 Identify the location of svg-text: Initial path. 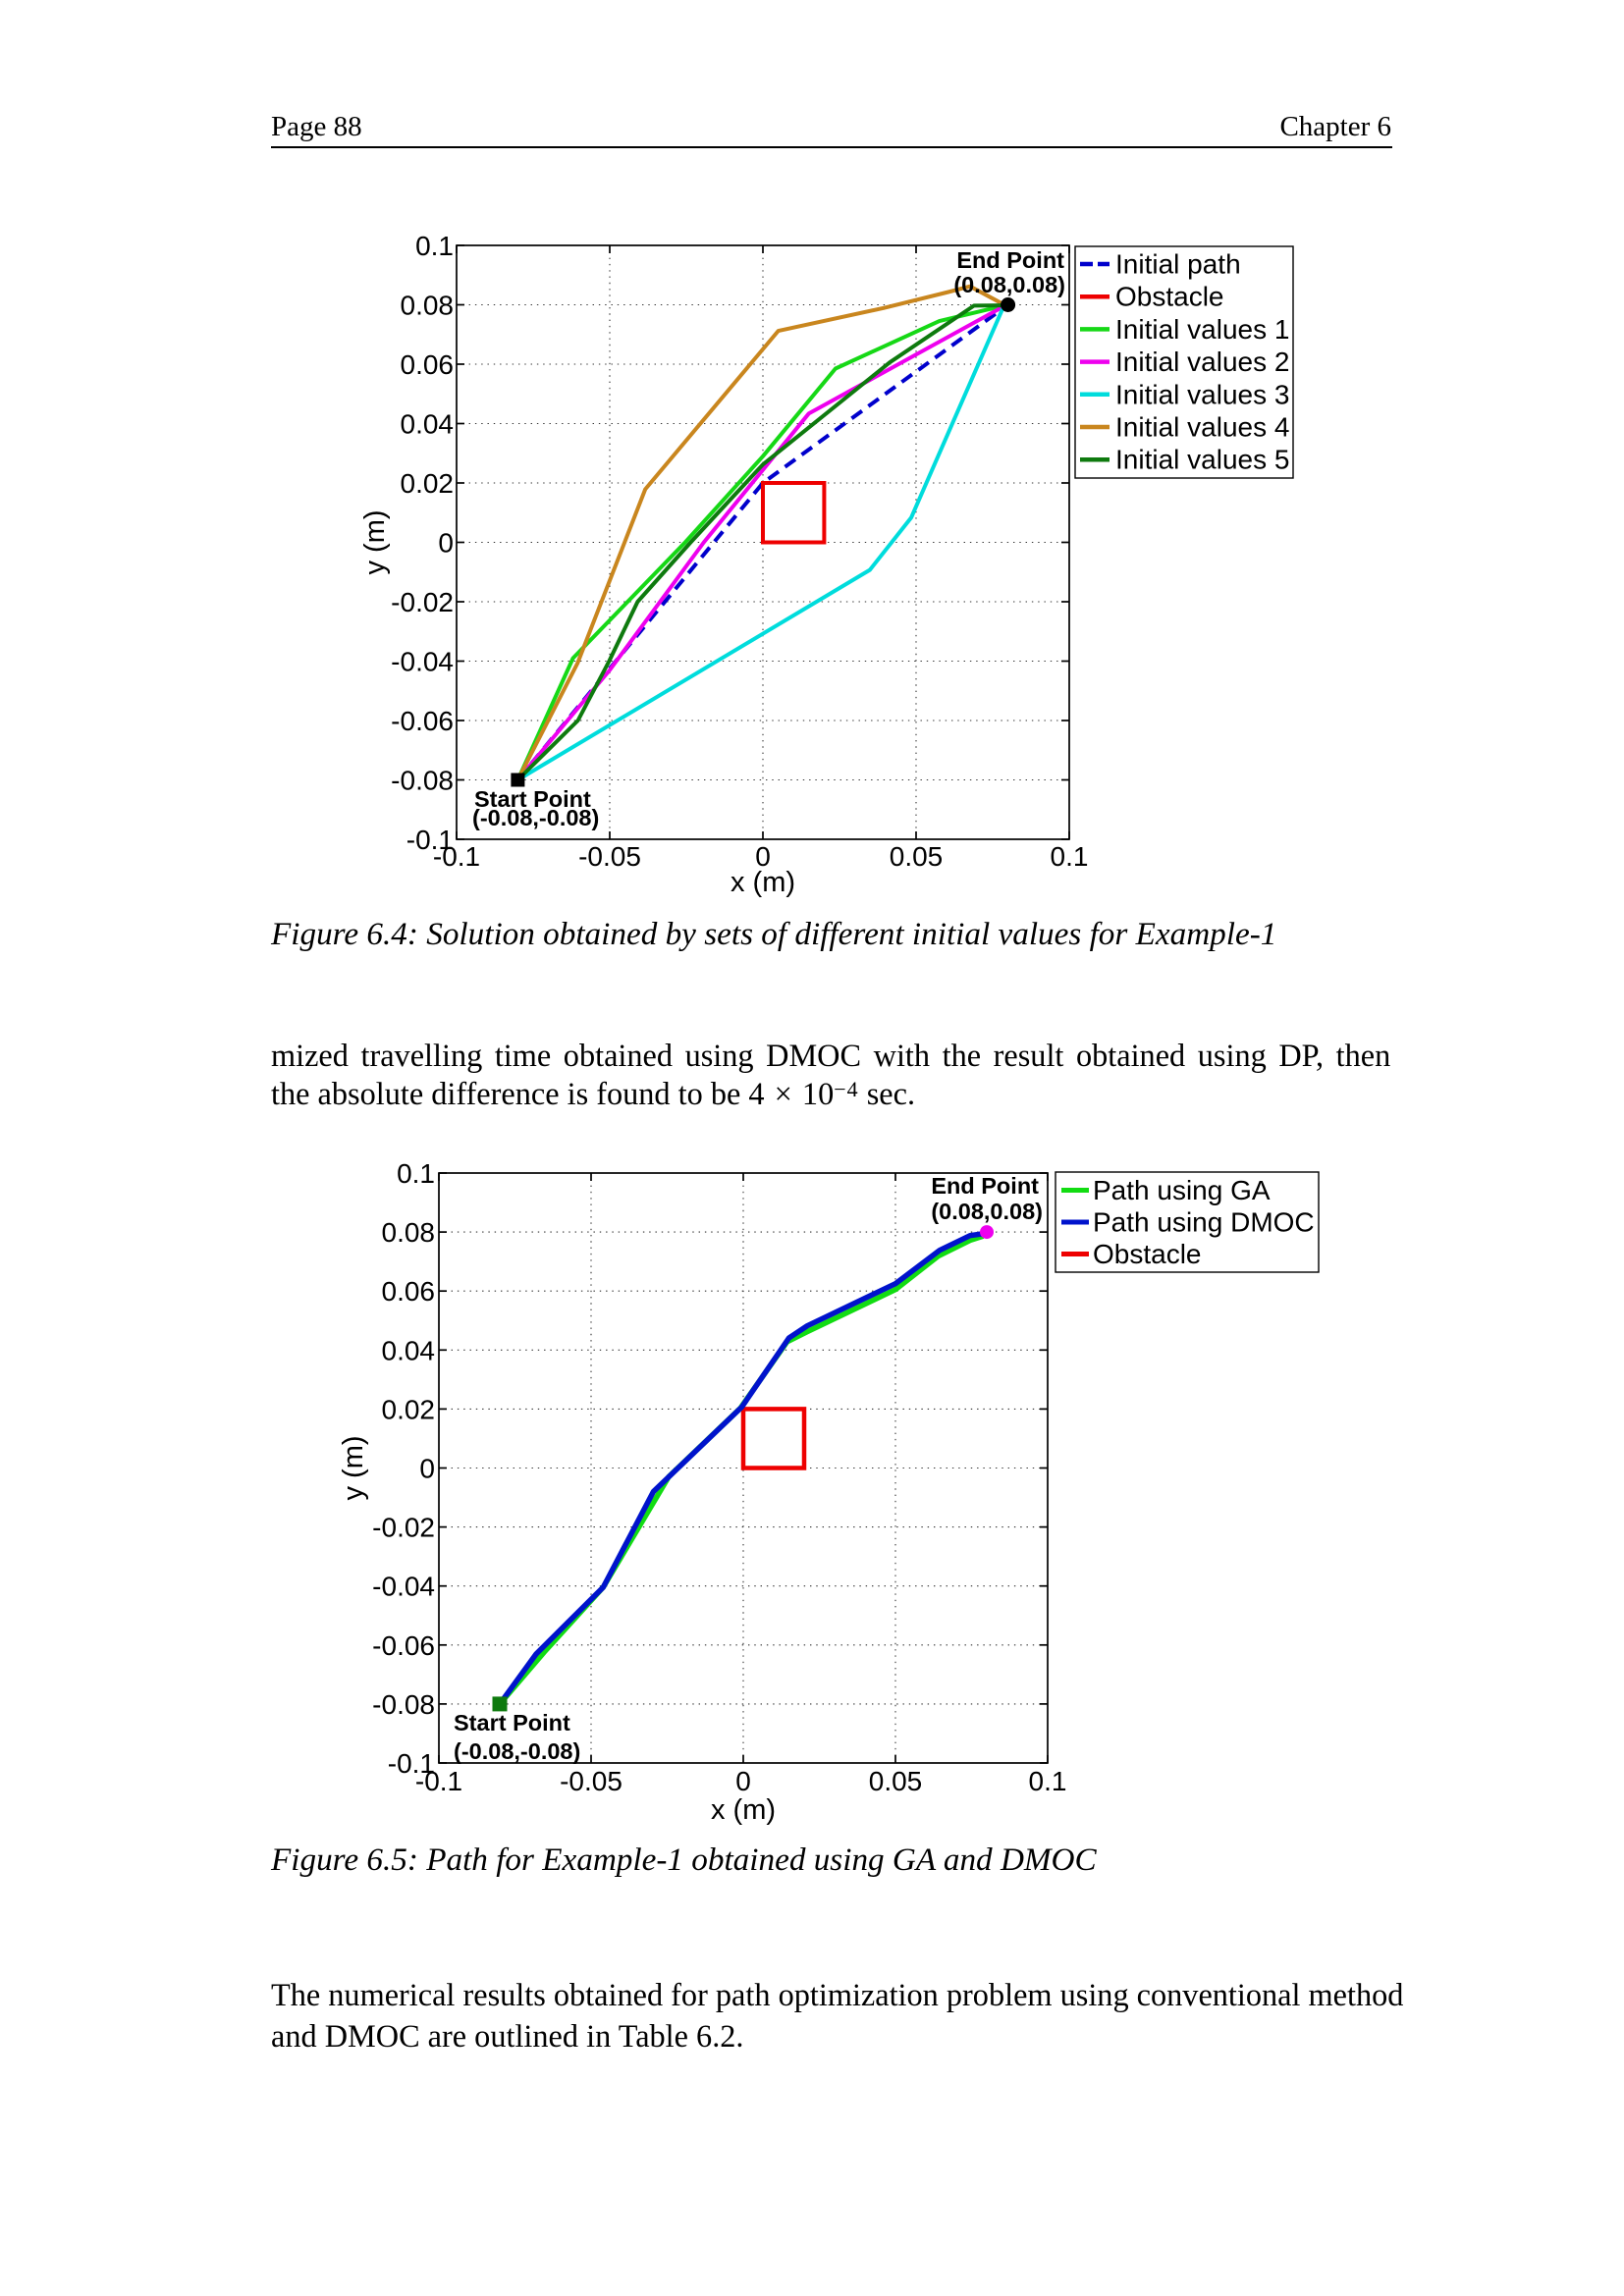
(1178, 264).